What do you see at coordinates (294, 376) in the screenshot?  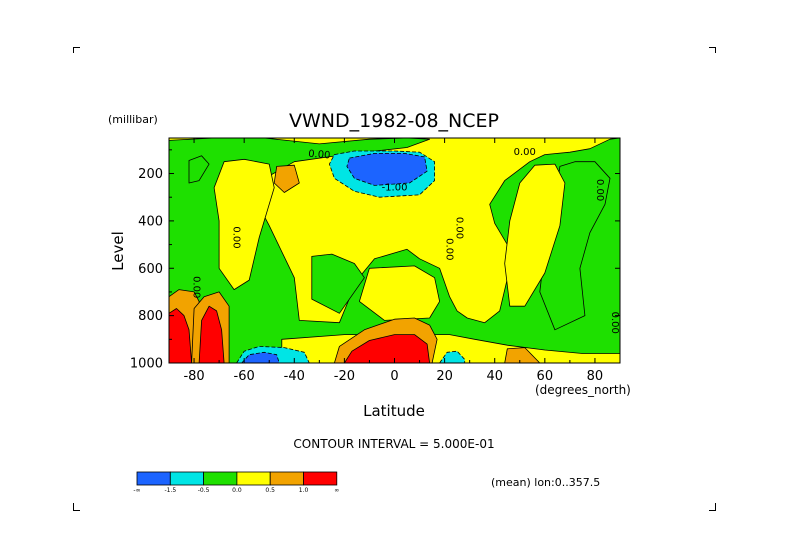 I see `x-tick-label: -40` at bounding box center [294, 376].